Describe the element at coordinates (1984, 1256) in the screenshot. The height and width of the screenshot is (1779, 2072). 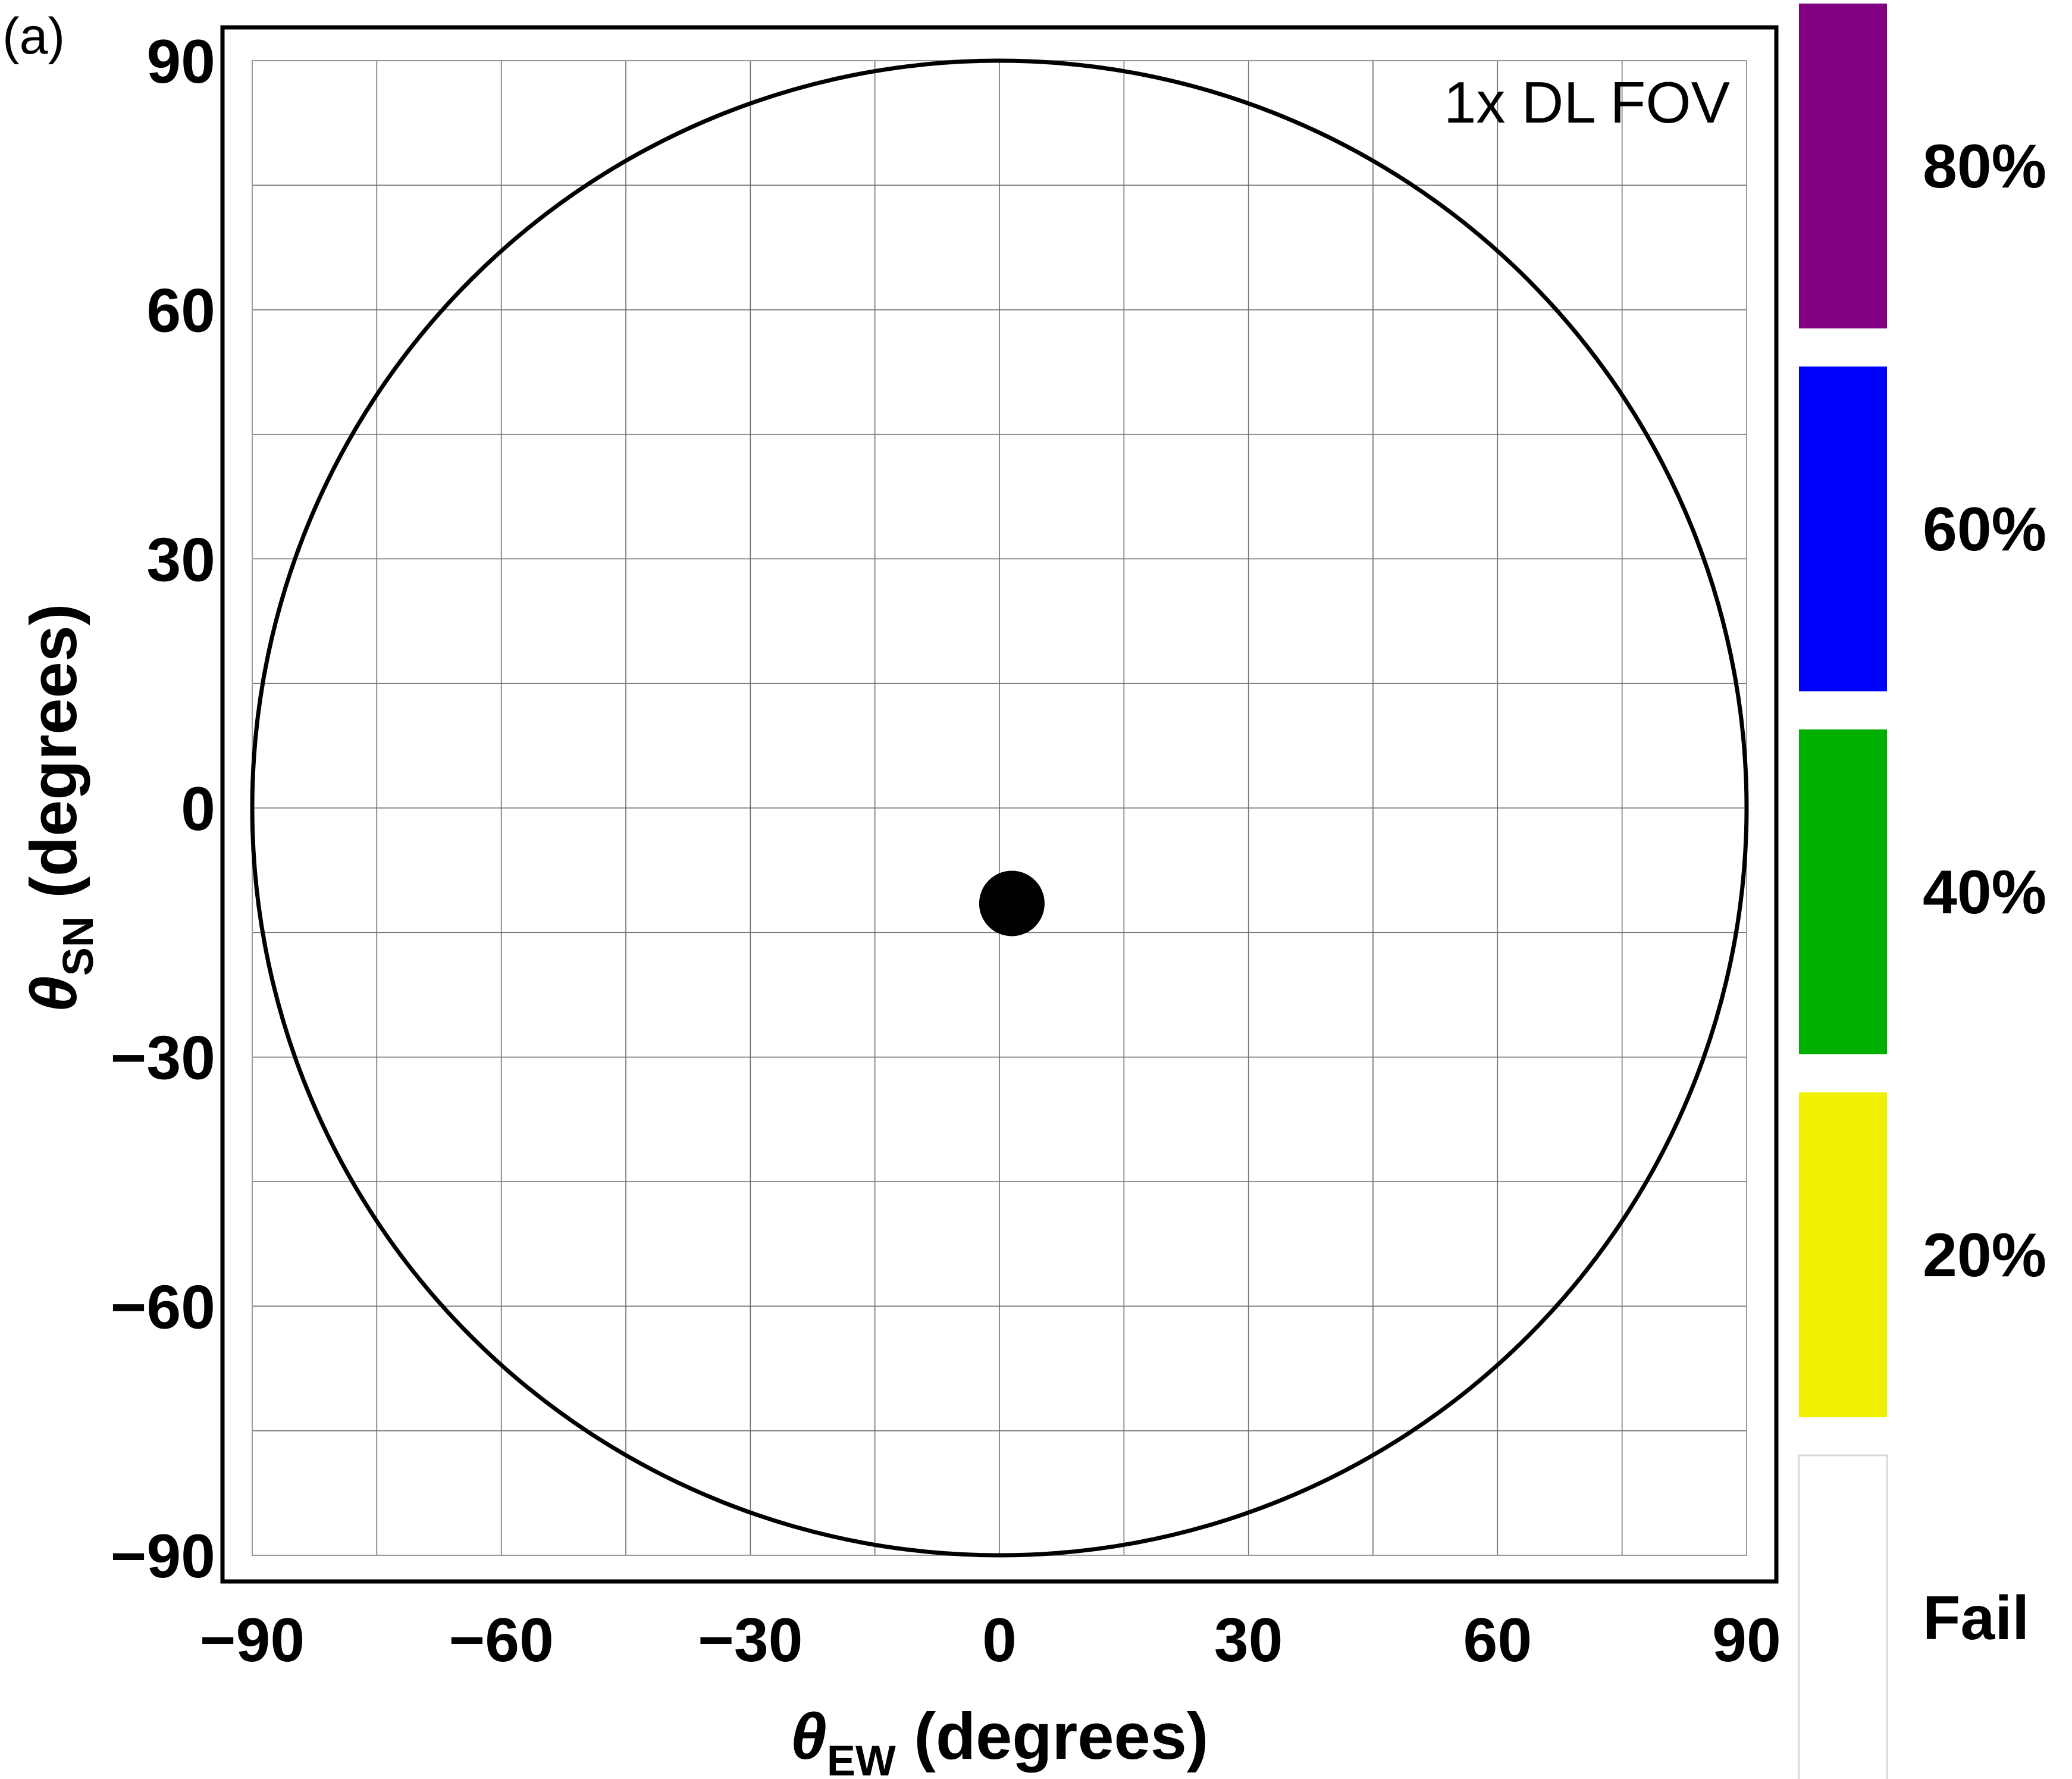
I see `legend-label: 20%` at that location.